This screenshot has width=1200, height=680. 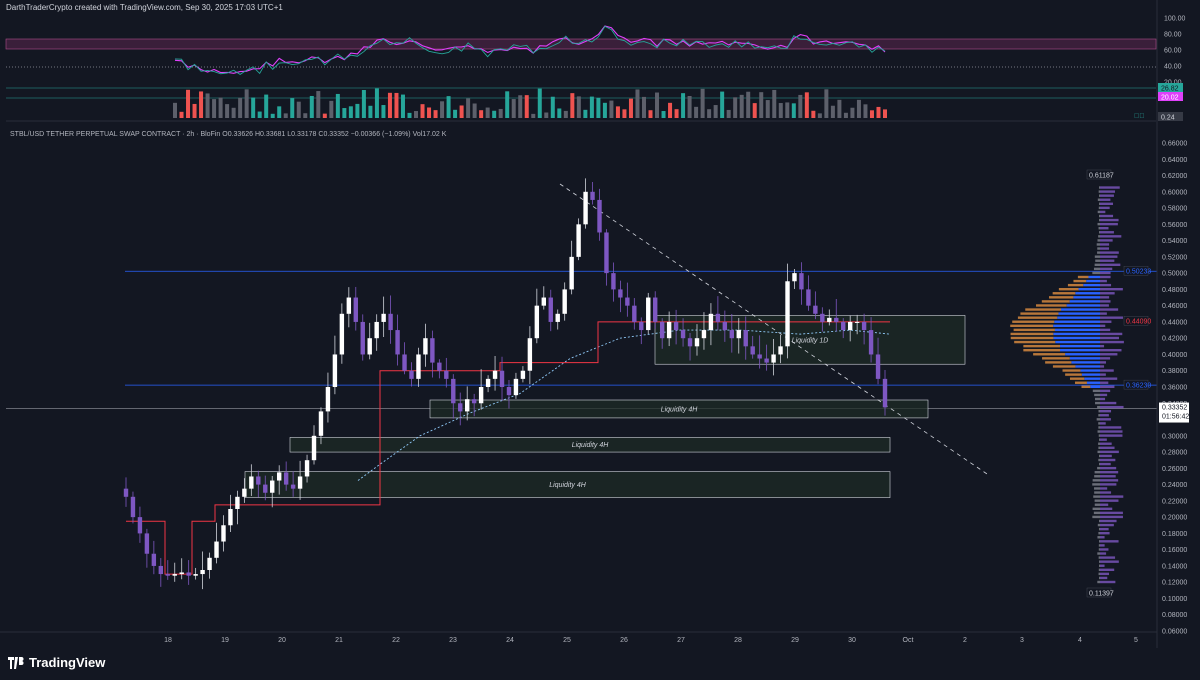 I want to click on price-tick-label: 0.06000, so click(x=1174, y=632).